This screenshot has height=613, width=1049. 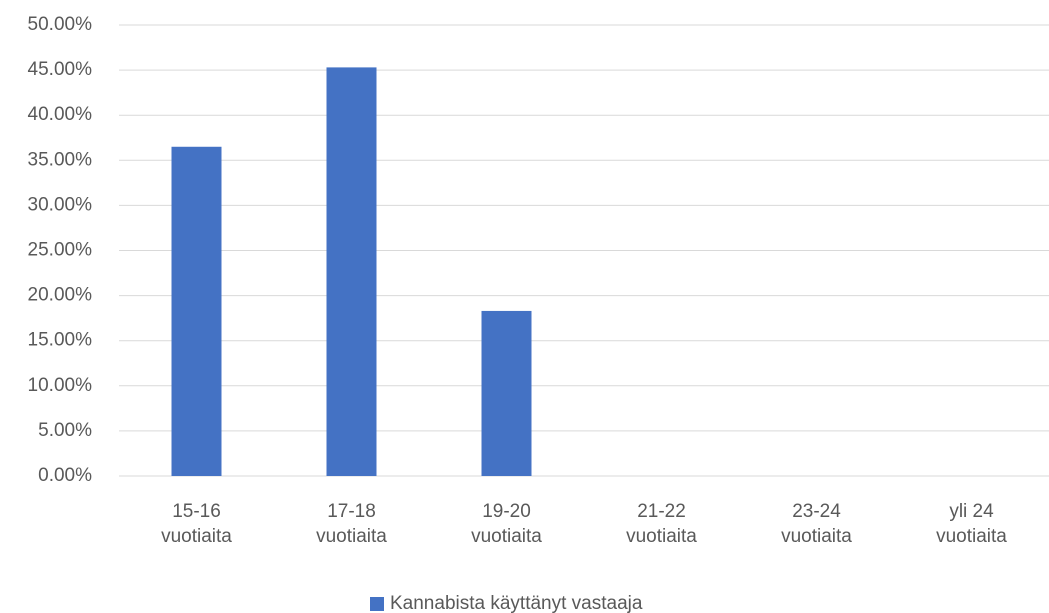 I want to click on y-tick-label: 40.00%, so click(x=60, y=114).